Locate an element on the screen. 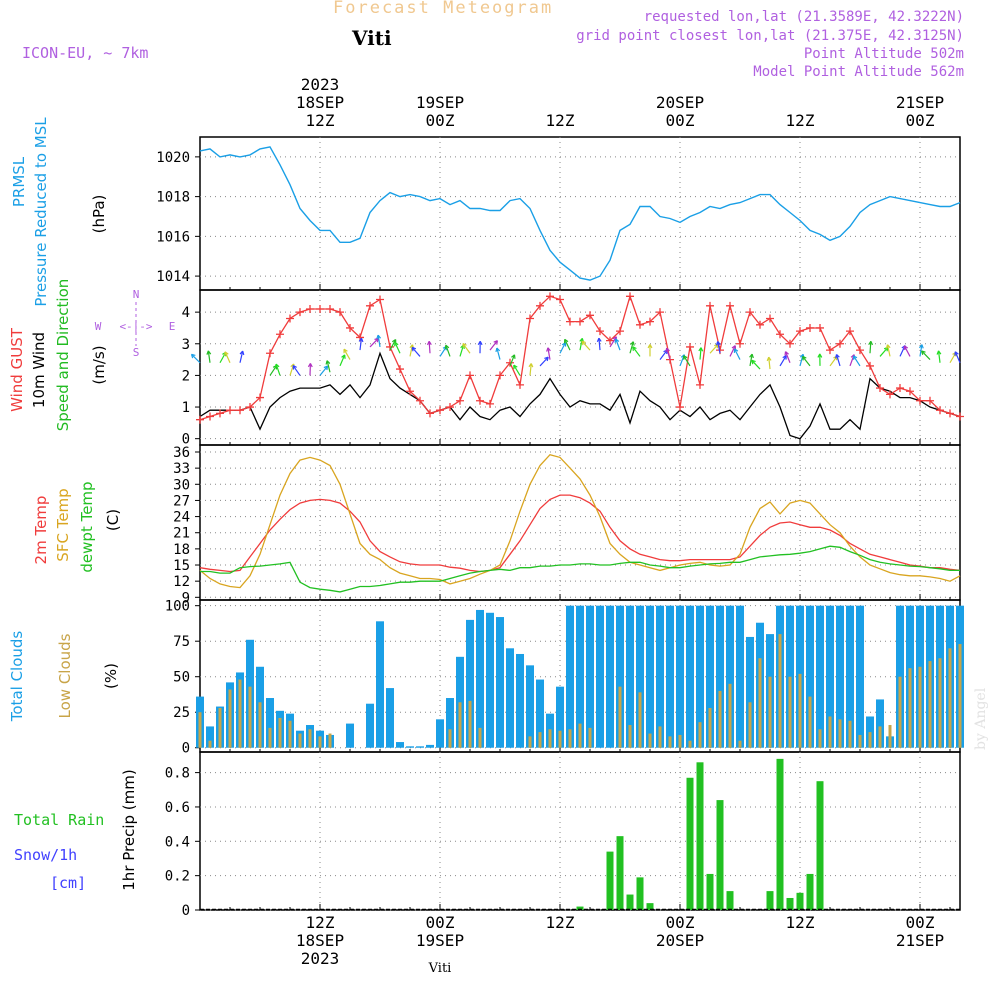 The height and width of the screenshot is (1000, 1000). label-2m-temp: 2m Temp is located at coordinates (41, 530).